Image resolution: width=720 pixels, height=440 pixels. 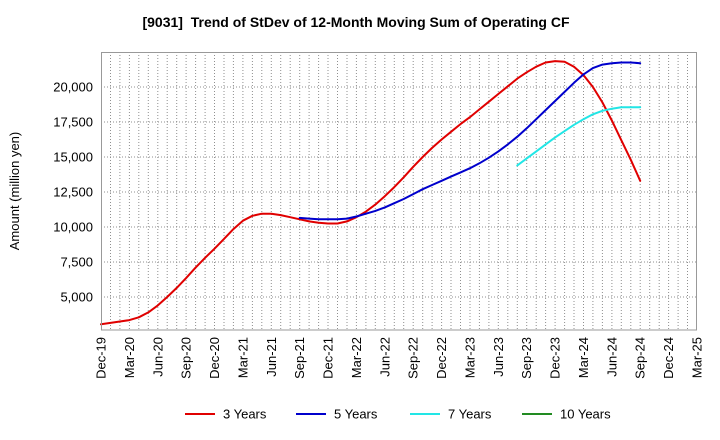 What do you see at coordinates (398, 414) in the screenshot?
I see `legend: 3 Years 5 Years 7 Years 10 Years` at bounding box center [398, 414].